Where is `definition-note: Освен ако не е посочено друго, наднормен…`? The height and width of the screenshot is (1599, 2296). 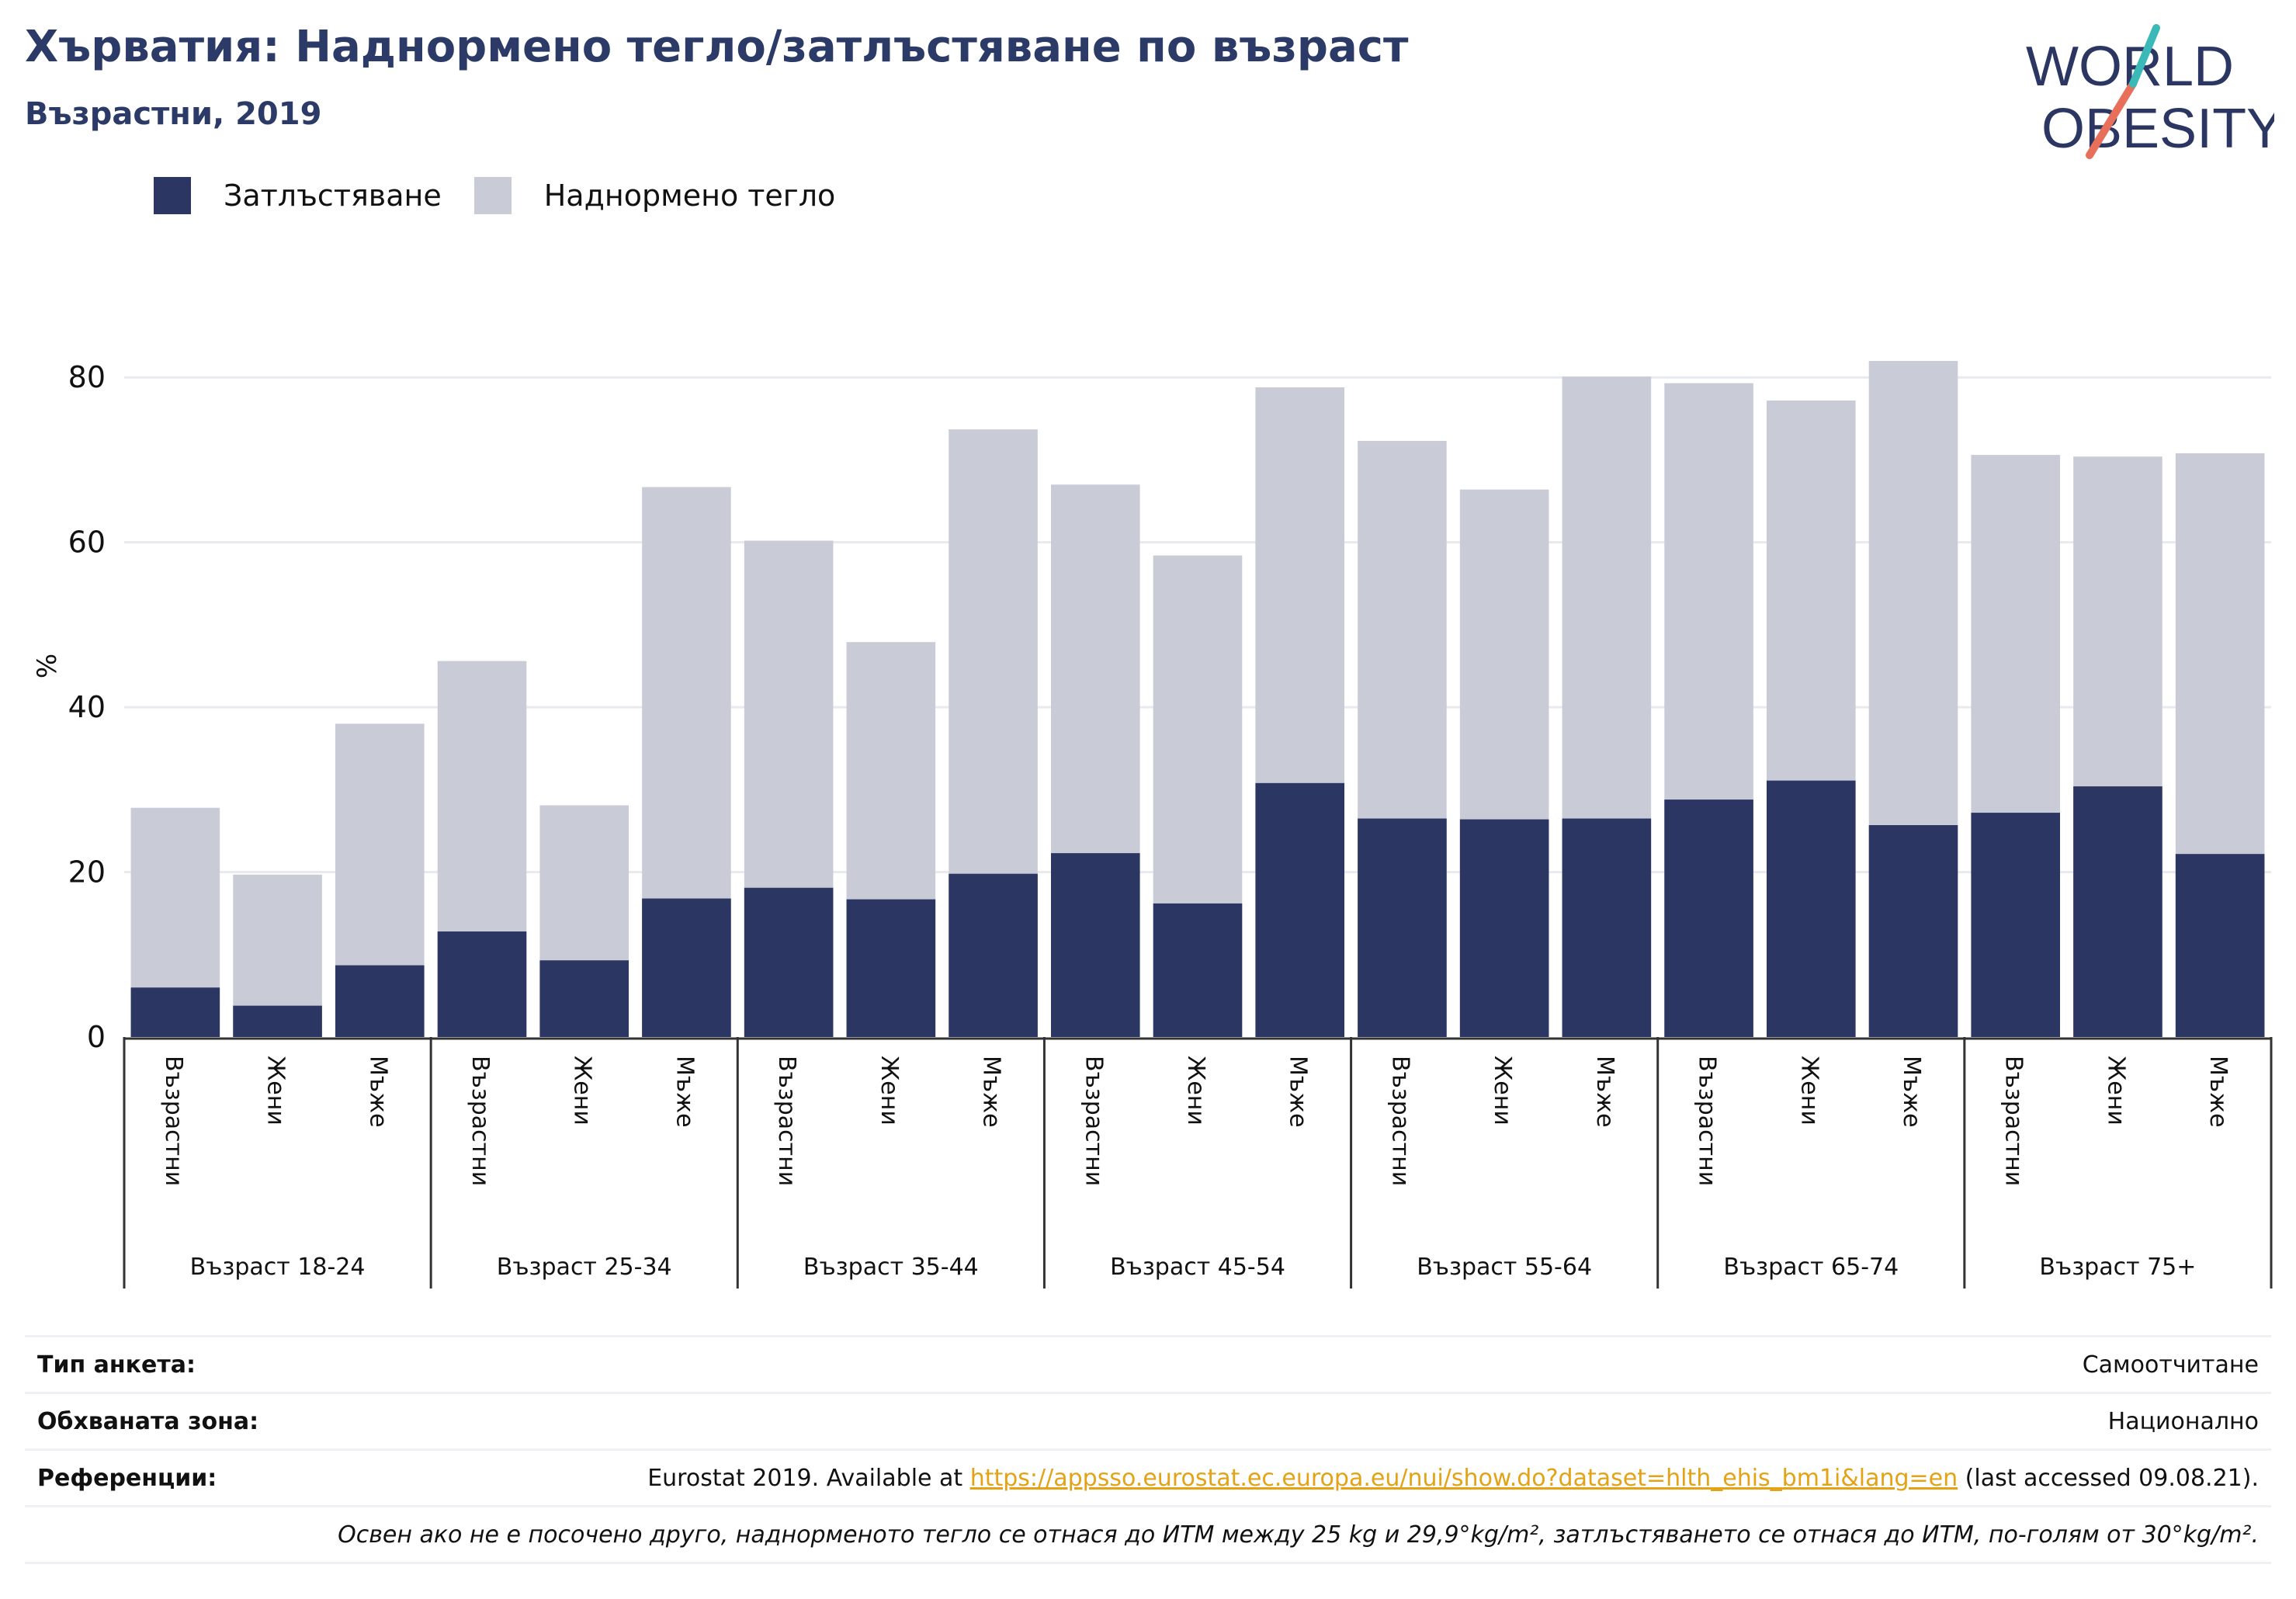
definition-note: Освен ако не е посочено друго, наднормен… is located at coordinates (1298, 1535).